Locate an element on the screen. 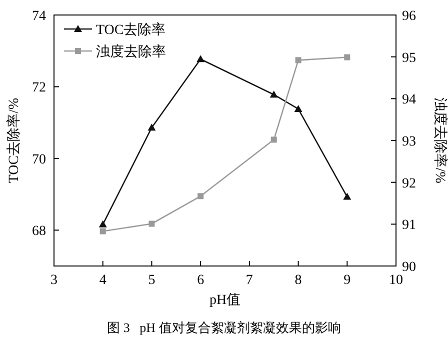 The height and width of the screenshot is (348, 448). y2-tick-label: 94 is located at coordinates (409, 100).